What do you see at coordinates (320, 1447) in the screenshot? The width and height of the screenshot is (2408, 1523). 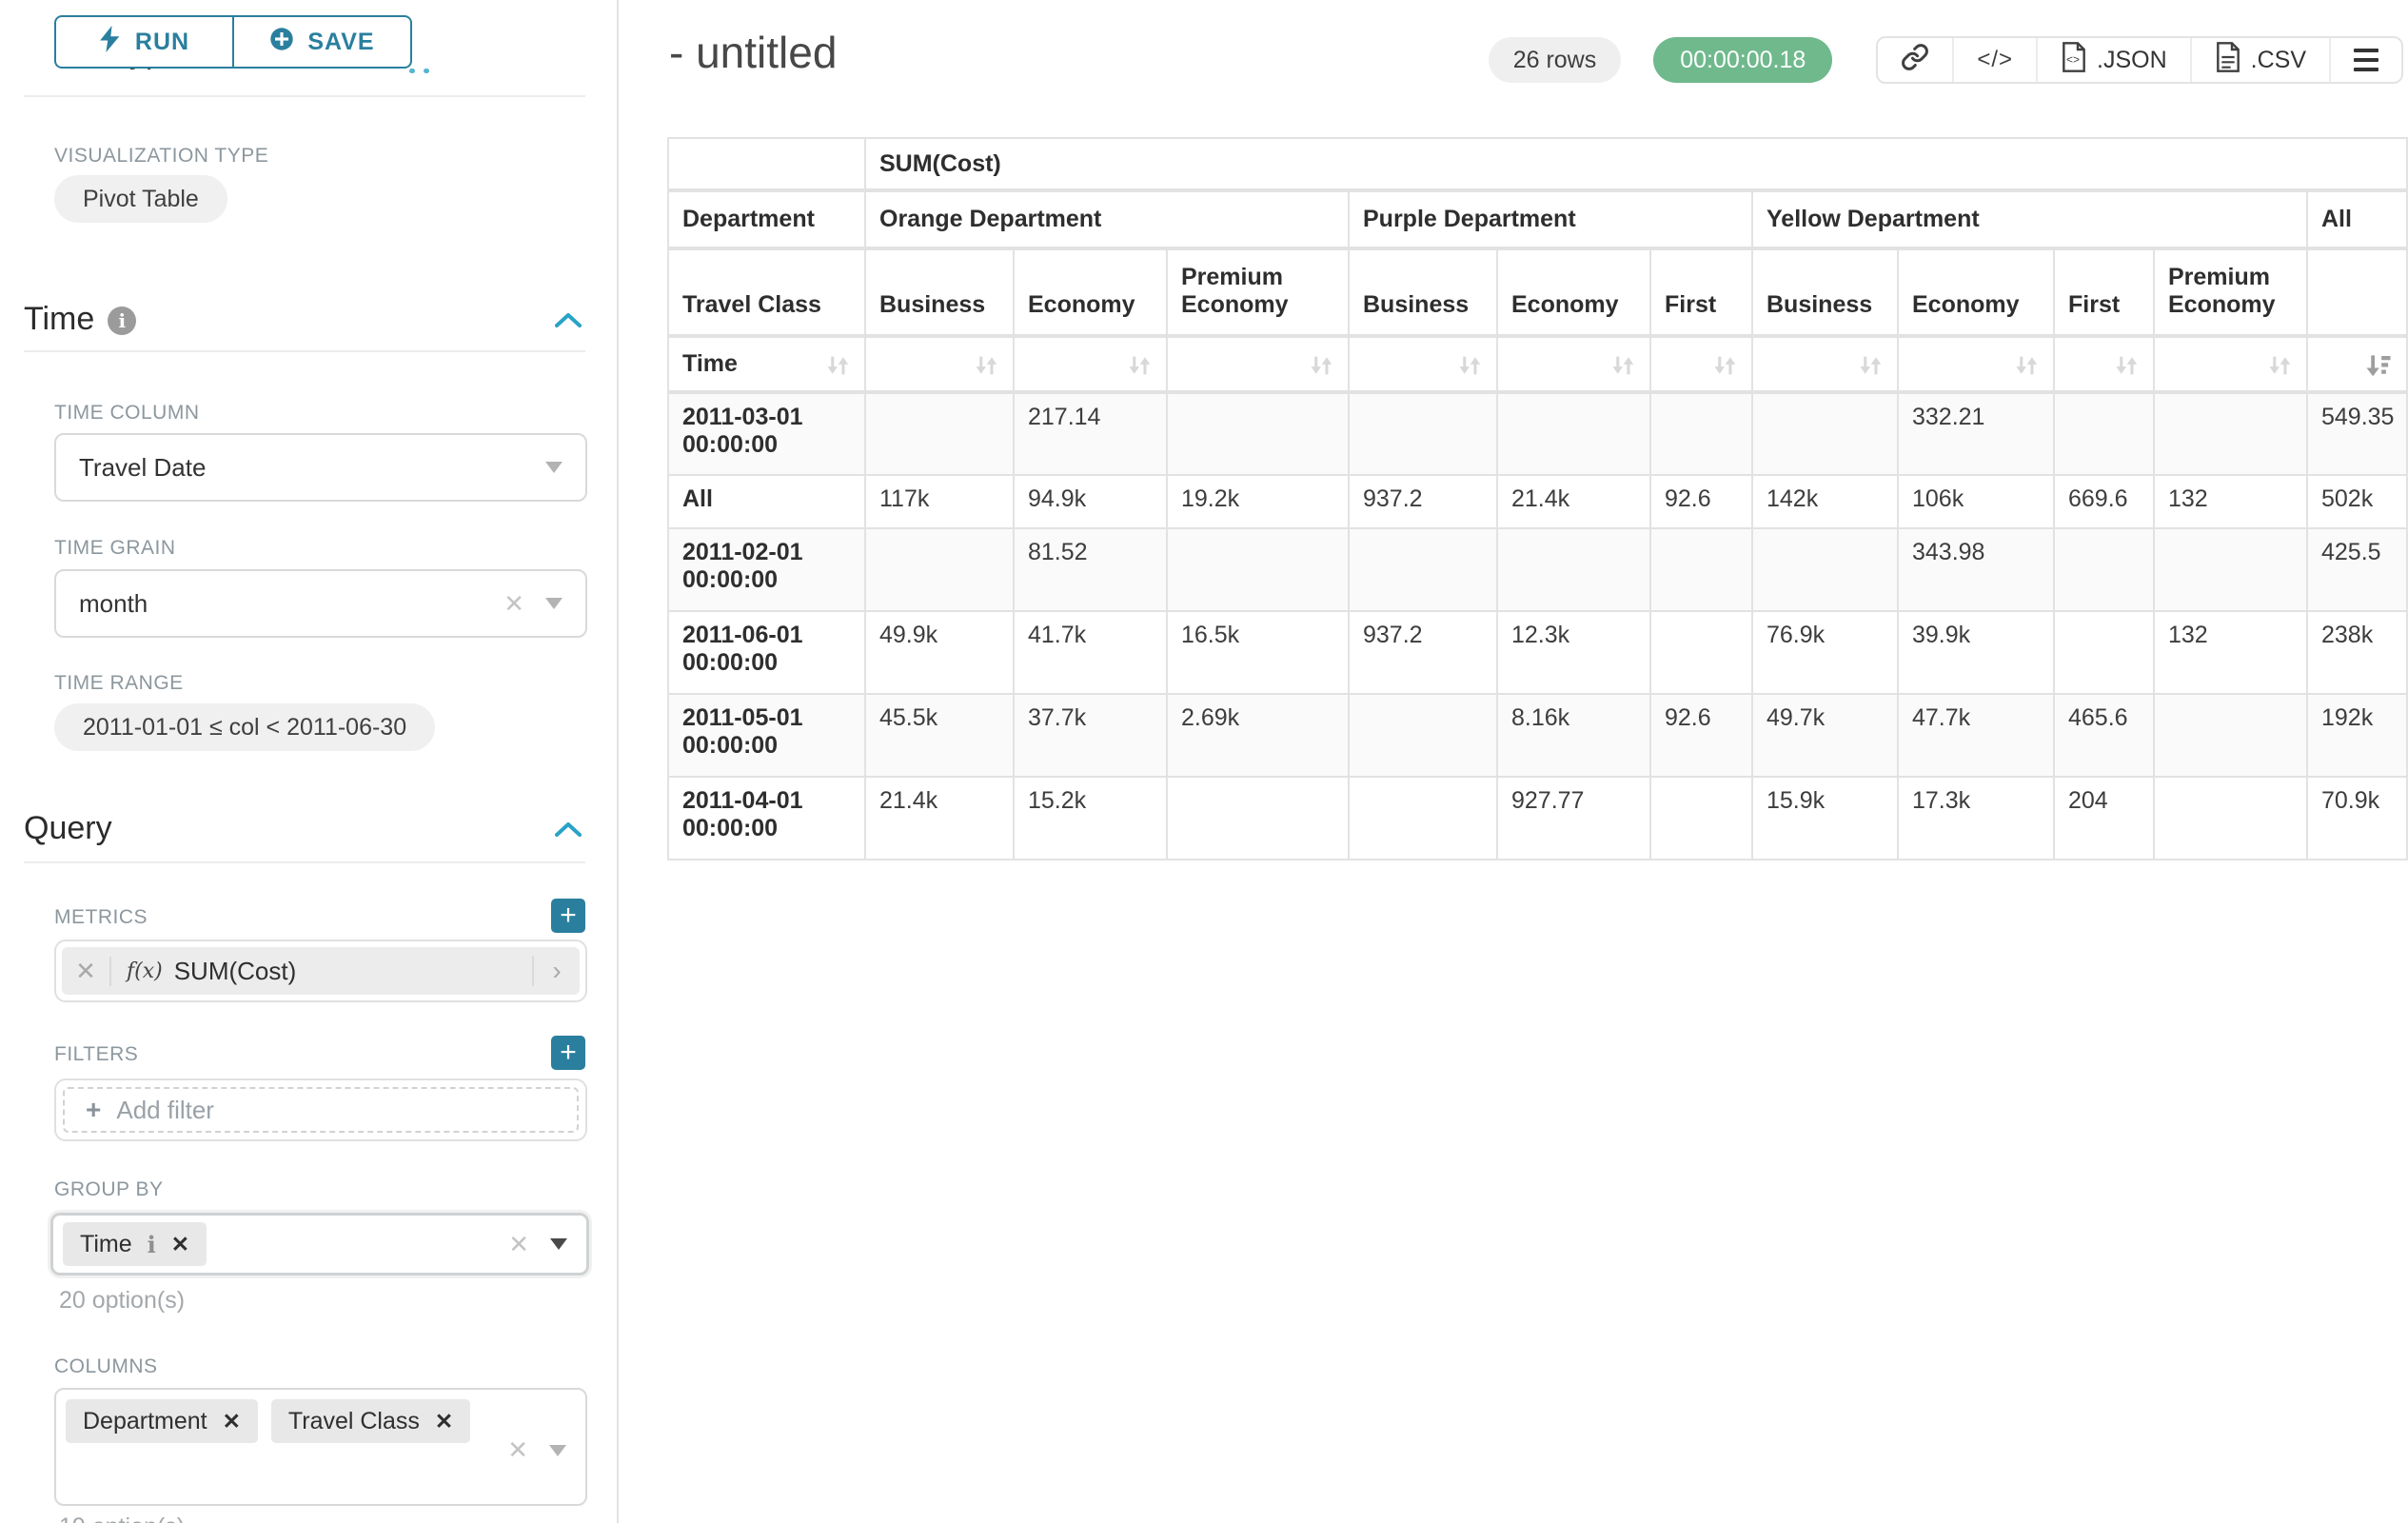 I see `columns-select: Department ✕ Travel Class ✕ ✕` at bounding box center [320, 1447].